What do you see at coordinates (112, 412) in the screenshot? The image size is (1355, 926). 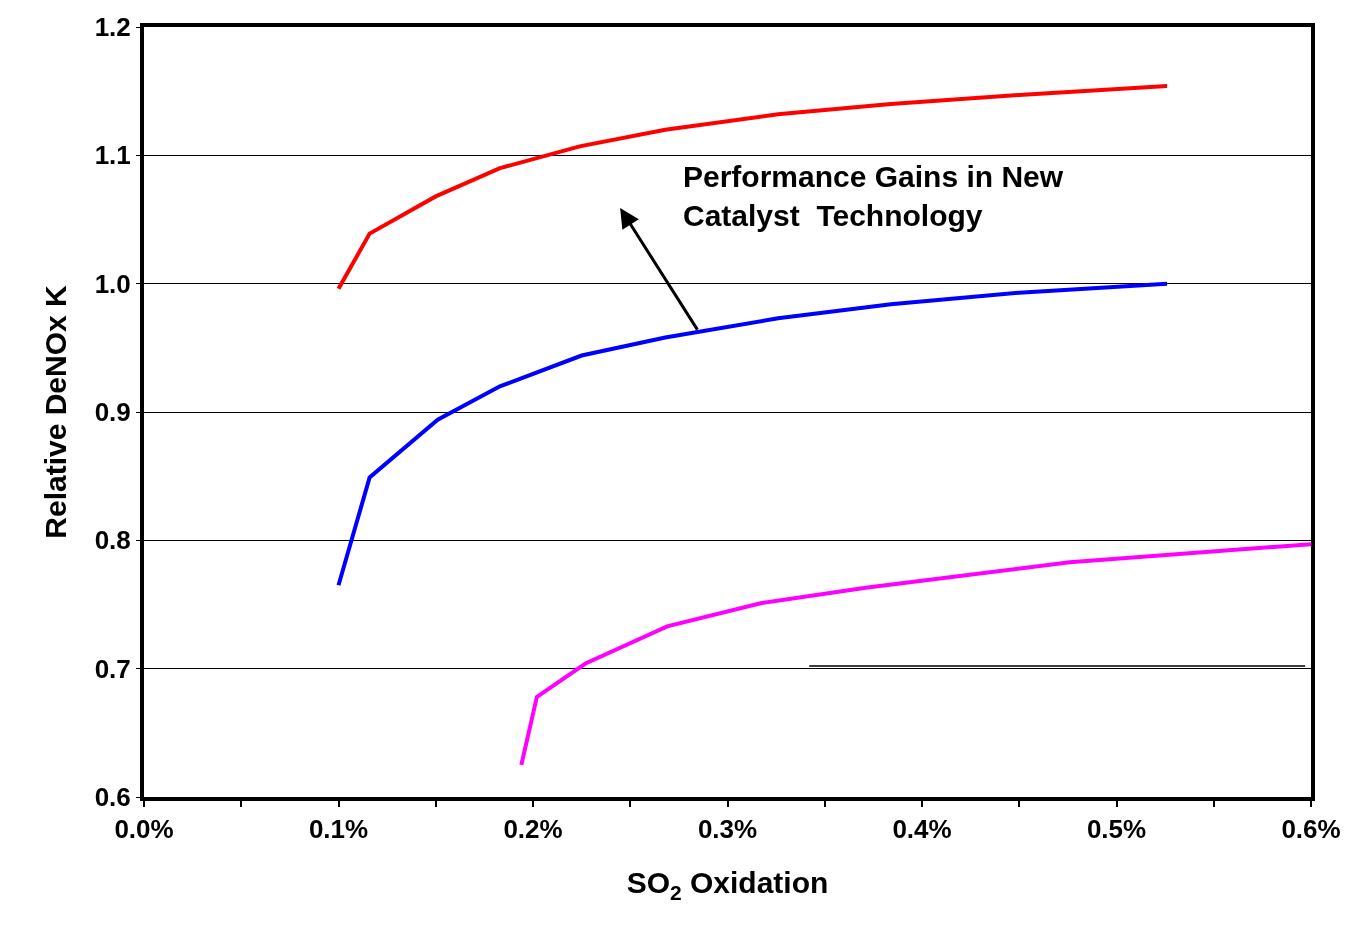 I see `y-tick-label: 0.9` at bounding box center [112, 412].